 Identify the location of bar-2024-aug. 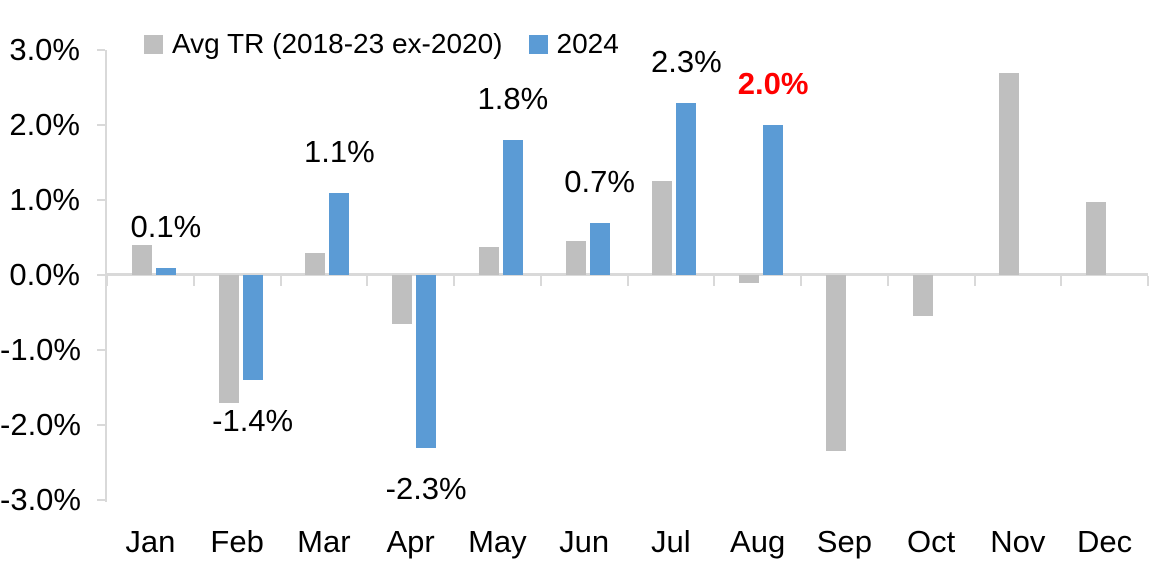
(773, 200).